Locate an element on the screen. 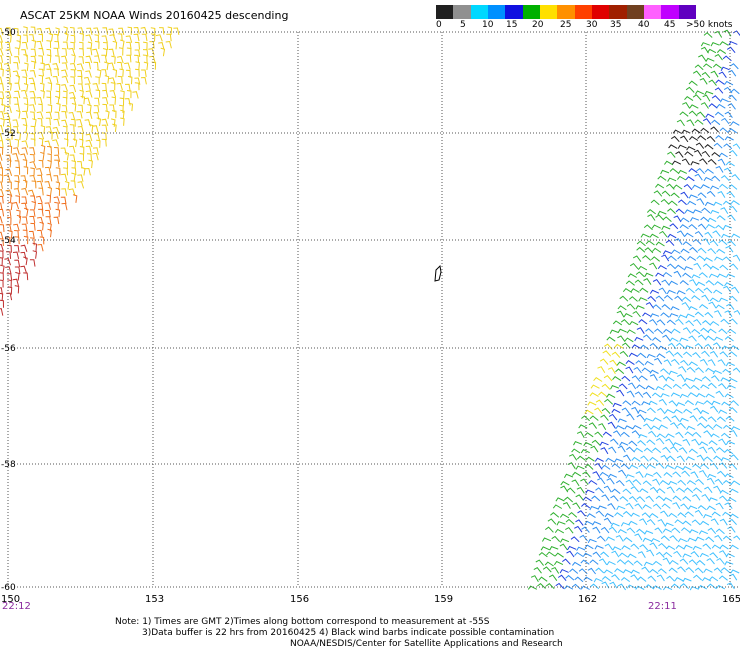 The height and width of the screenshot is (650, 740). scale-label-35: 35 is located at coordinates (616, 25).